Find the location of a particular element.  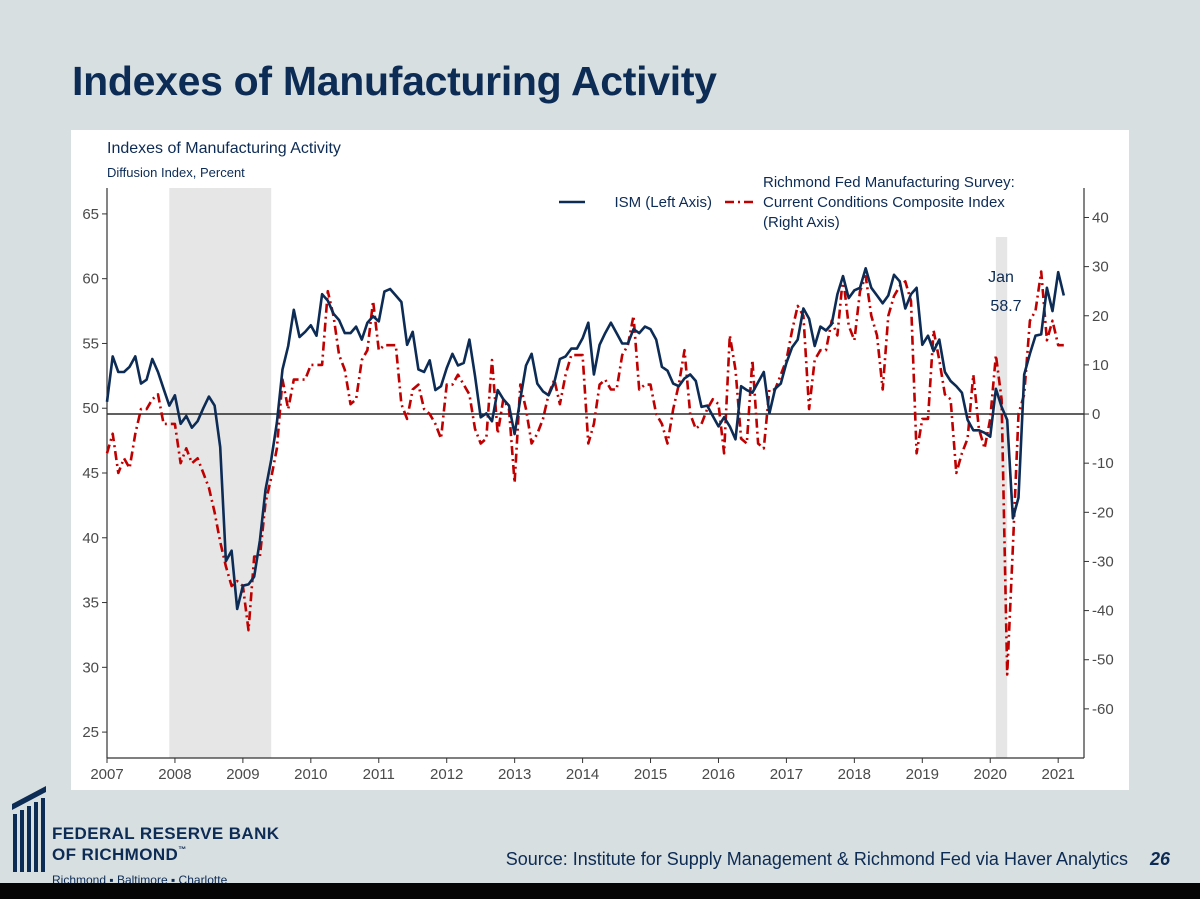

left-axis-tick-label: 55 is located at coordinates (90, 343).